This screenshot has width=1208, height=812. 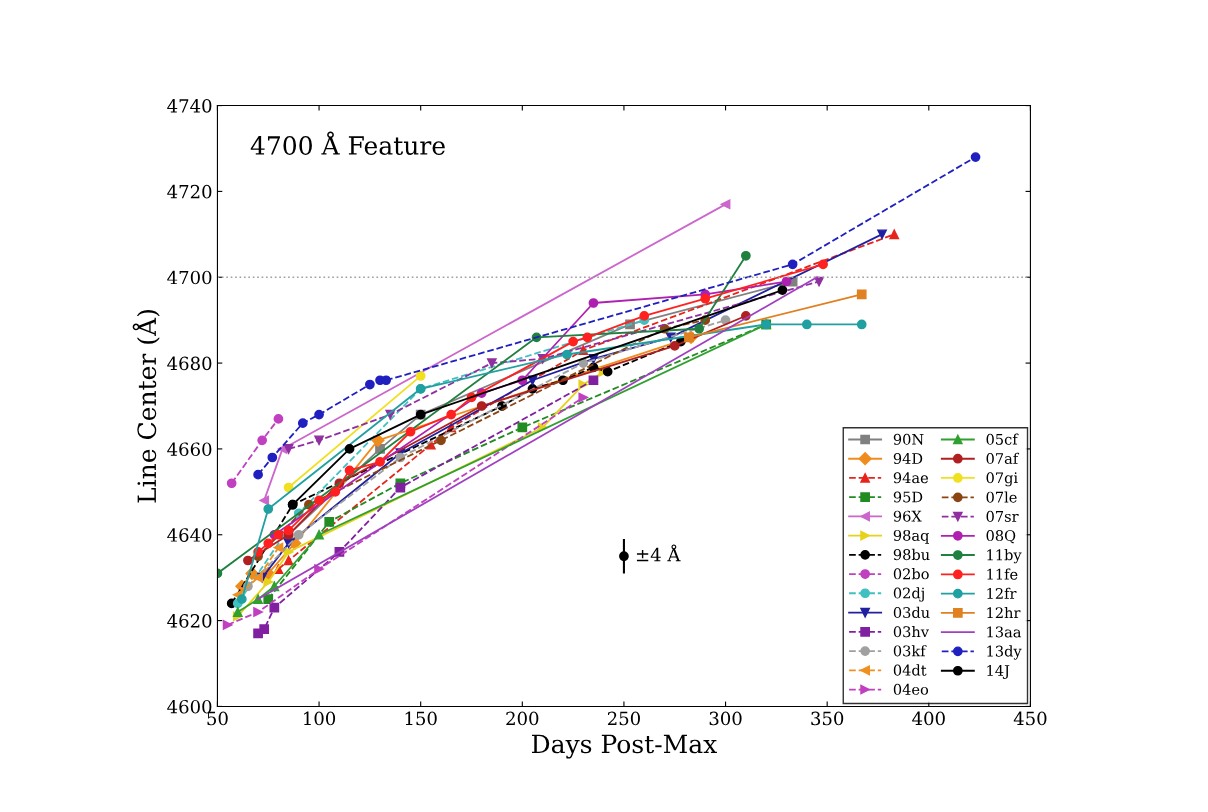 What do you see at coordinates (189, 535) in the screenshot?
I see `y-tick-label: 4640` at bounding box center [189, 535].